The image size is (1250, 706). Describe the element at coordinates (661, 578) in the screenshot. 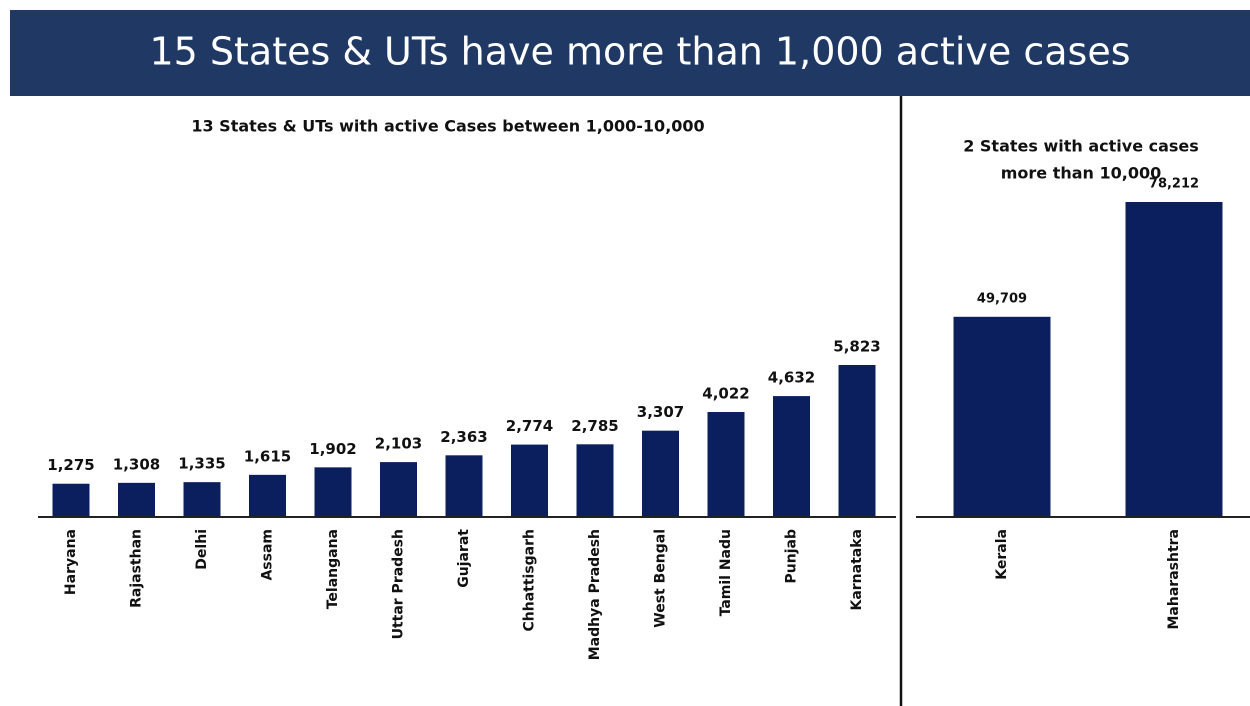

I see `x-tick-label: West Bengal` at that location.